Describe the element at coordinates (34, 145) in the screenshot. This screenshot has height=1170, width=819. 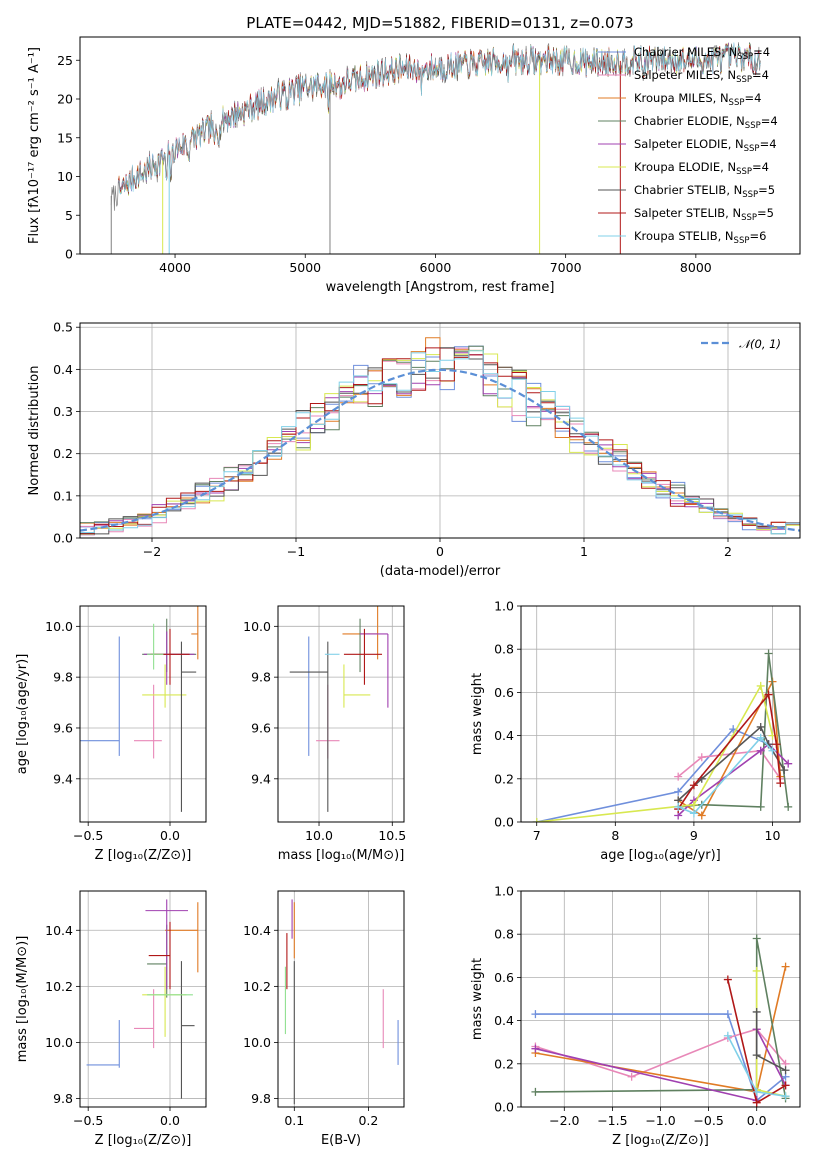
I see `y-axis-label: Flux [fλ10⁻¹⁷ erg cm⁻² s⁻¹ A⁻¹]` at that location.